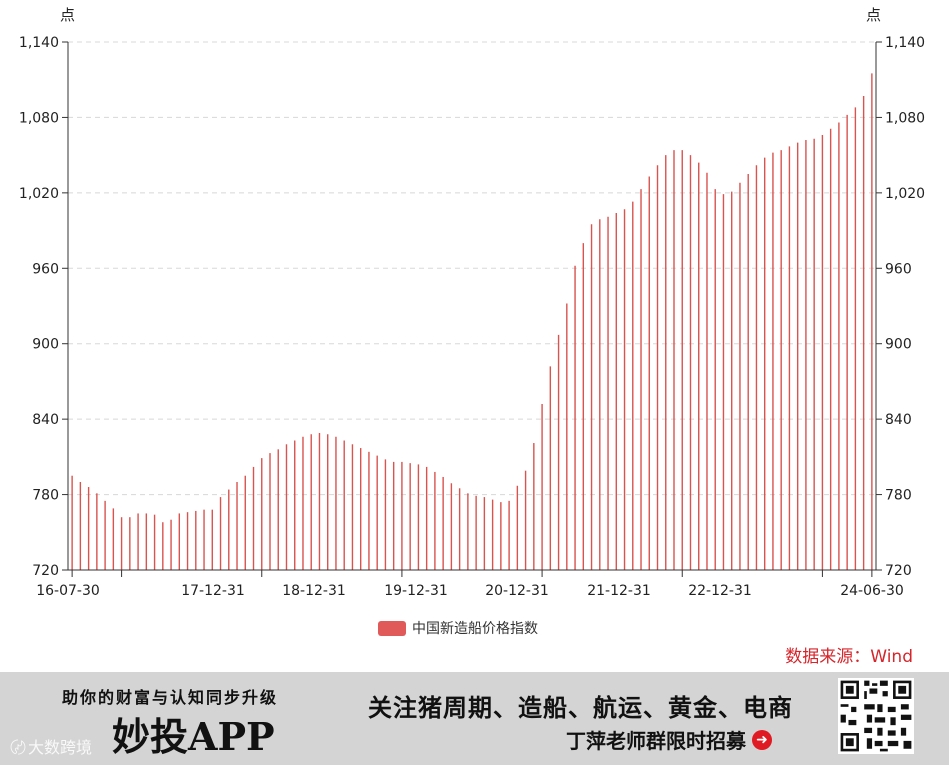  What do you see at coordinates (60, 747) in the screenshot?
I see `watermark-text: 大数跨境` at bounding box center [60, 747].